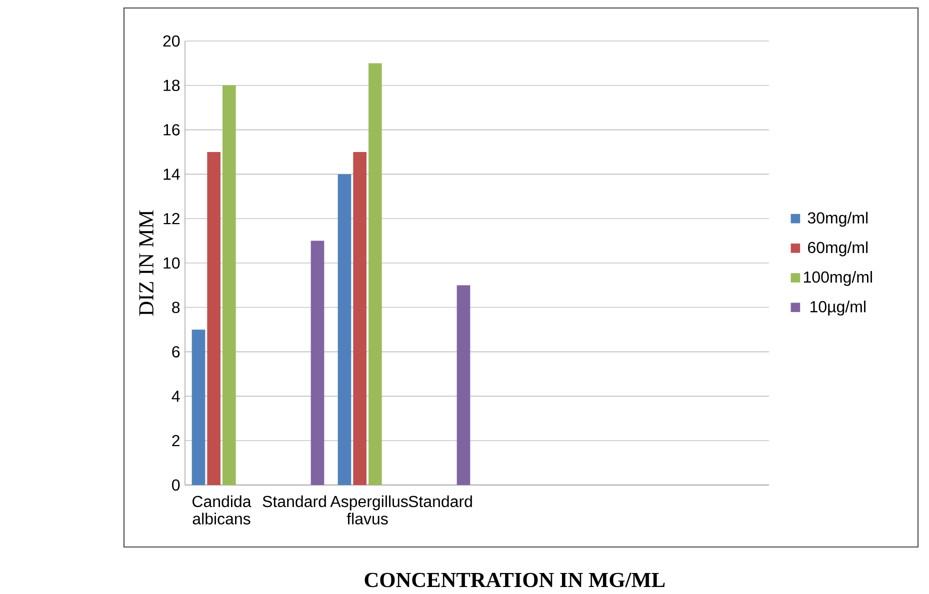  Describe the element at coordinates (172, 174) in the screenshot. I see `y-tick-label: 14` at that location.